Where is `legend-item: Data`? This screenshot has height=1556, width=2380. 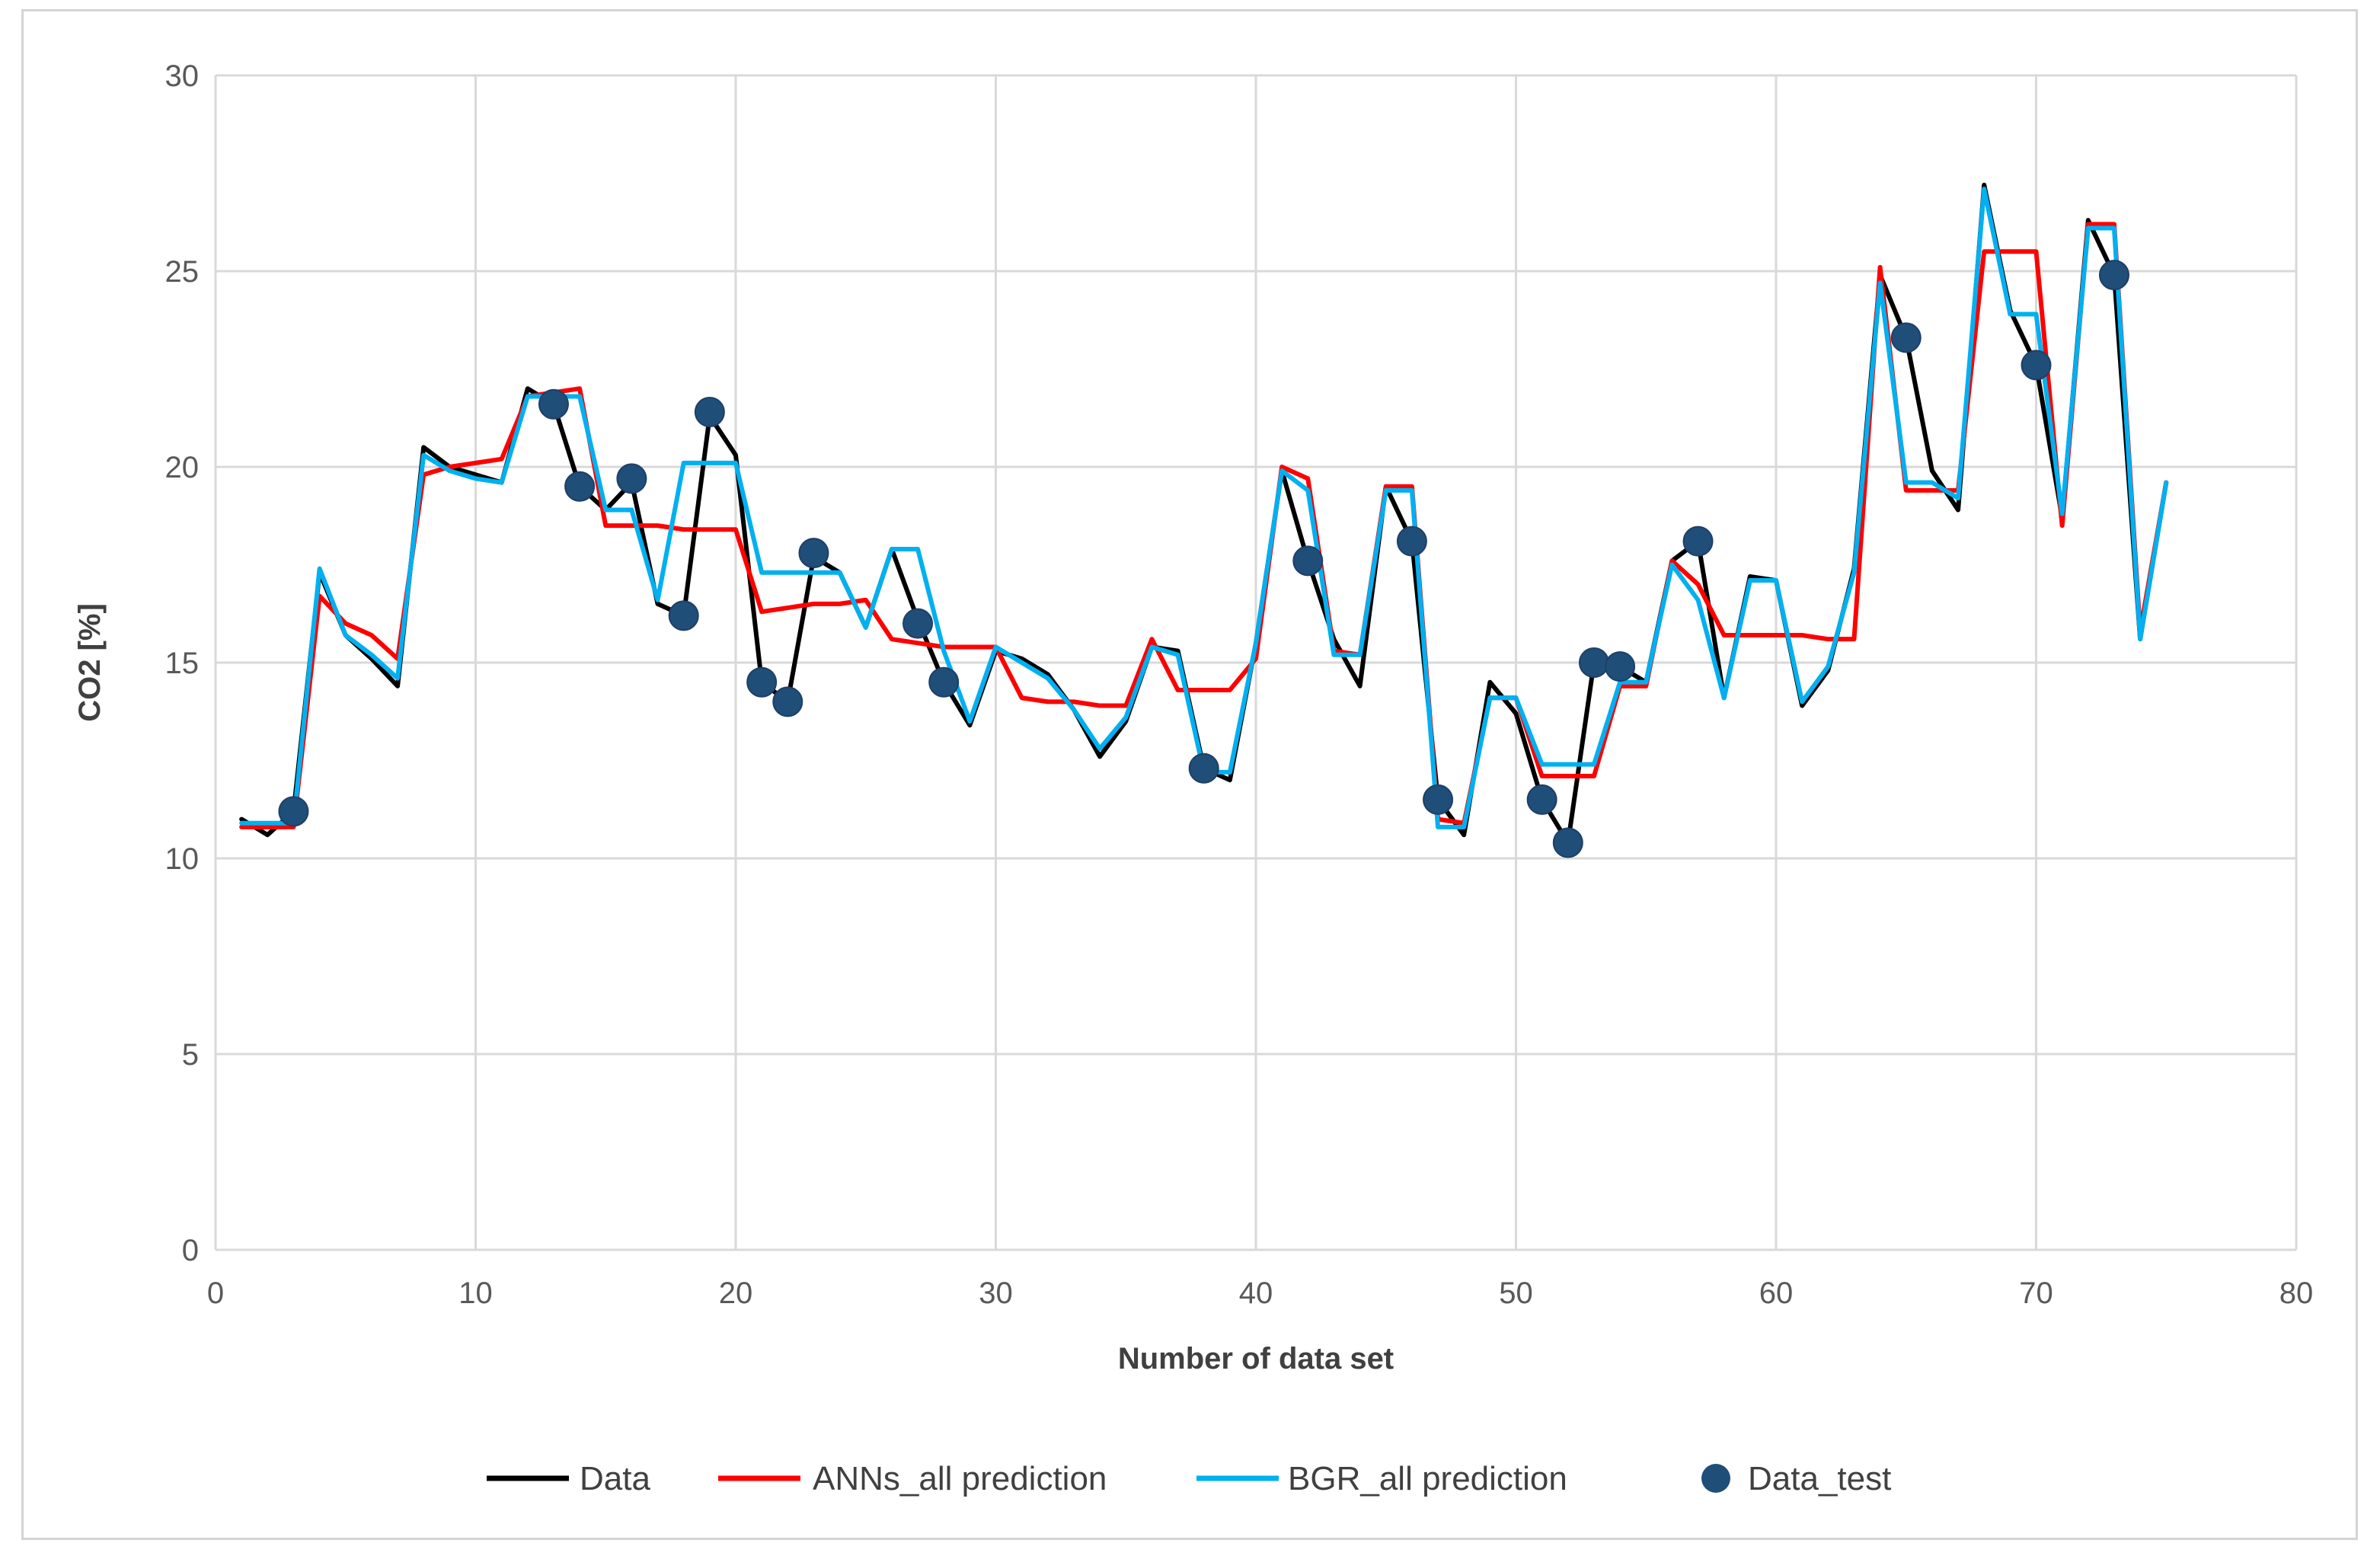
legend-item: Data is located at coordinates (568, 1478).